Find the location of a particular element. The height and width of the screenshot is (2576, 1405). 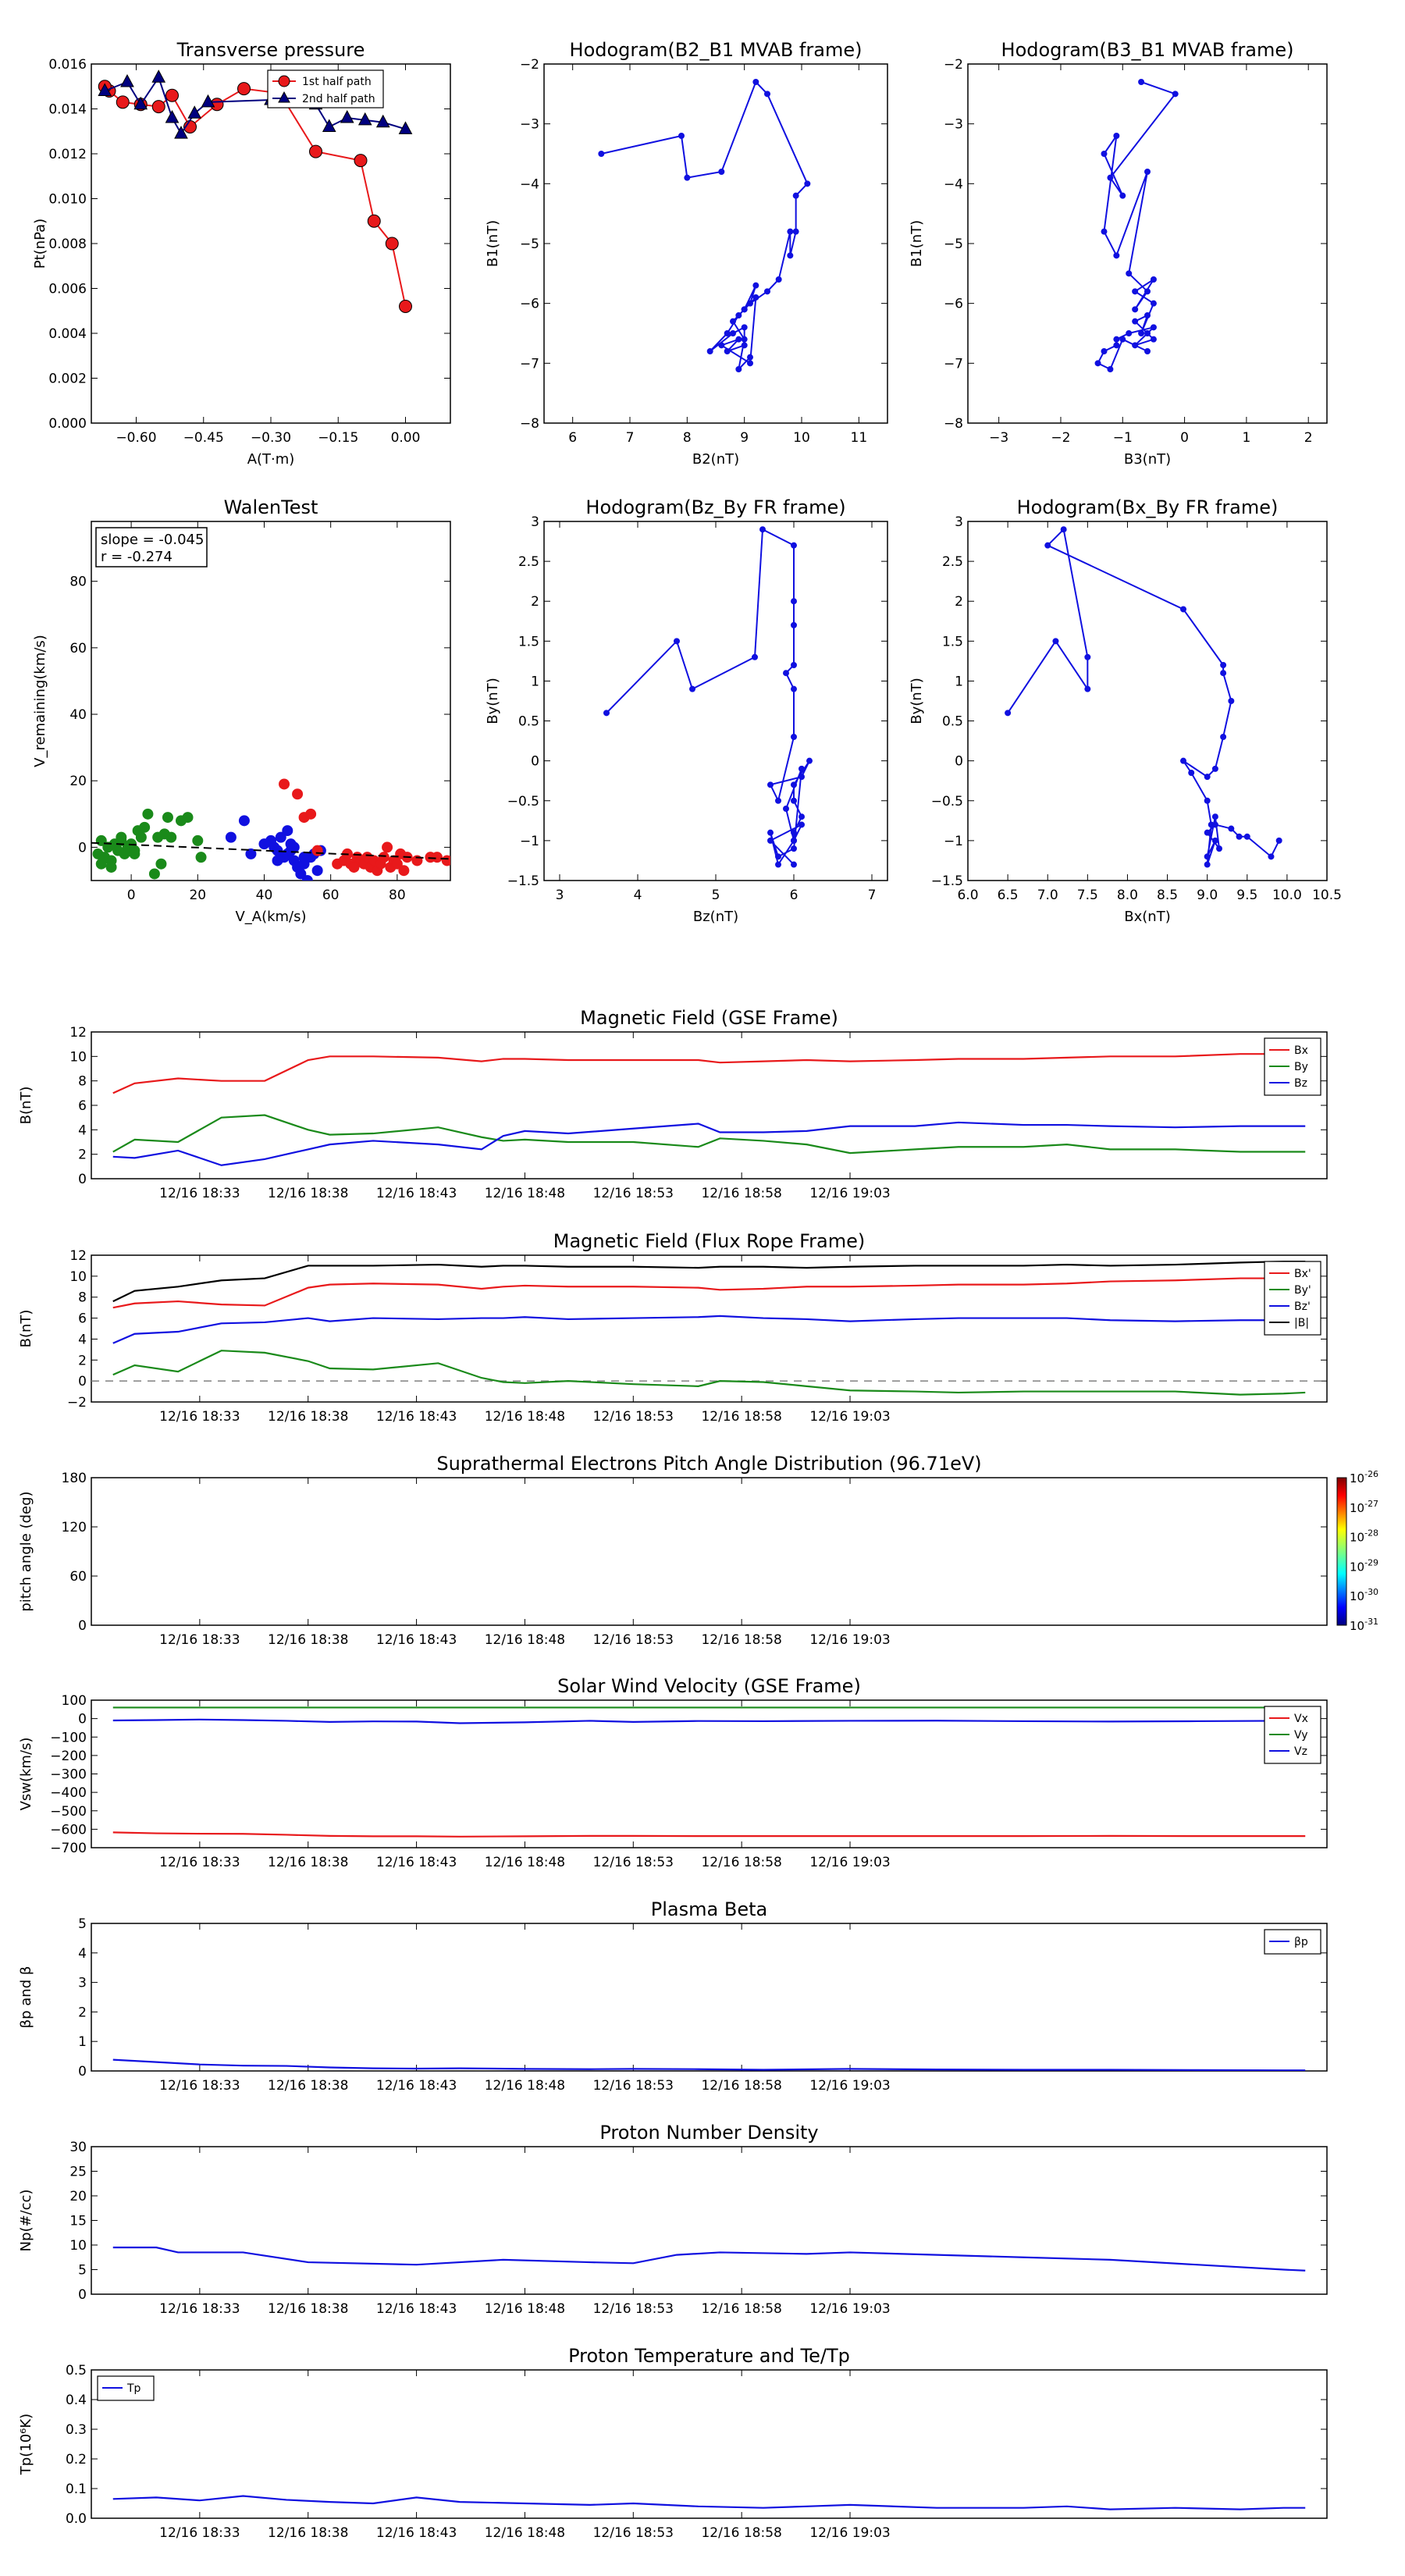

legend-label: Bx' is located at coordinates (1302, 1274).